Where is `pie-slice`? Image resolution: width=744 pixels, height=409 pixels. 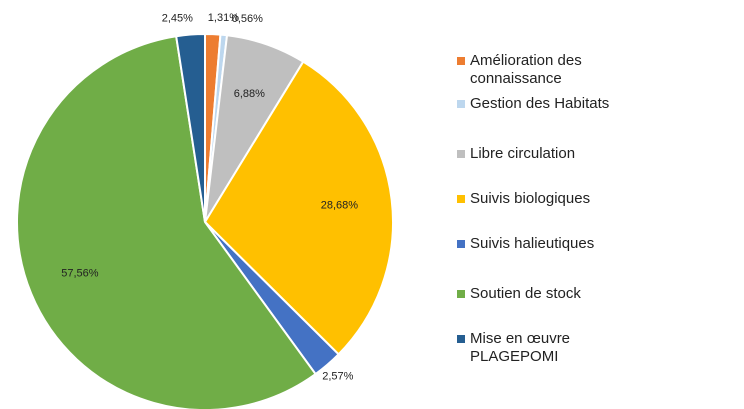 pie-slice is located at coordinates (190, 127).